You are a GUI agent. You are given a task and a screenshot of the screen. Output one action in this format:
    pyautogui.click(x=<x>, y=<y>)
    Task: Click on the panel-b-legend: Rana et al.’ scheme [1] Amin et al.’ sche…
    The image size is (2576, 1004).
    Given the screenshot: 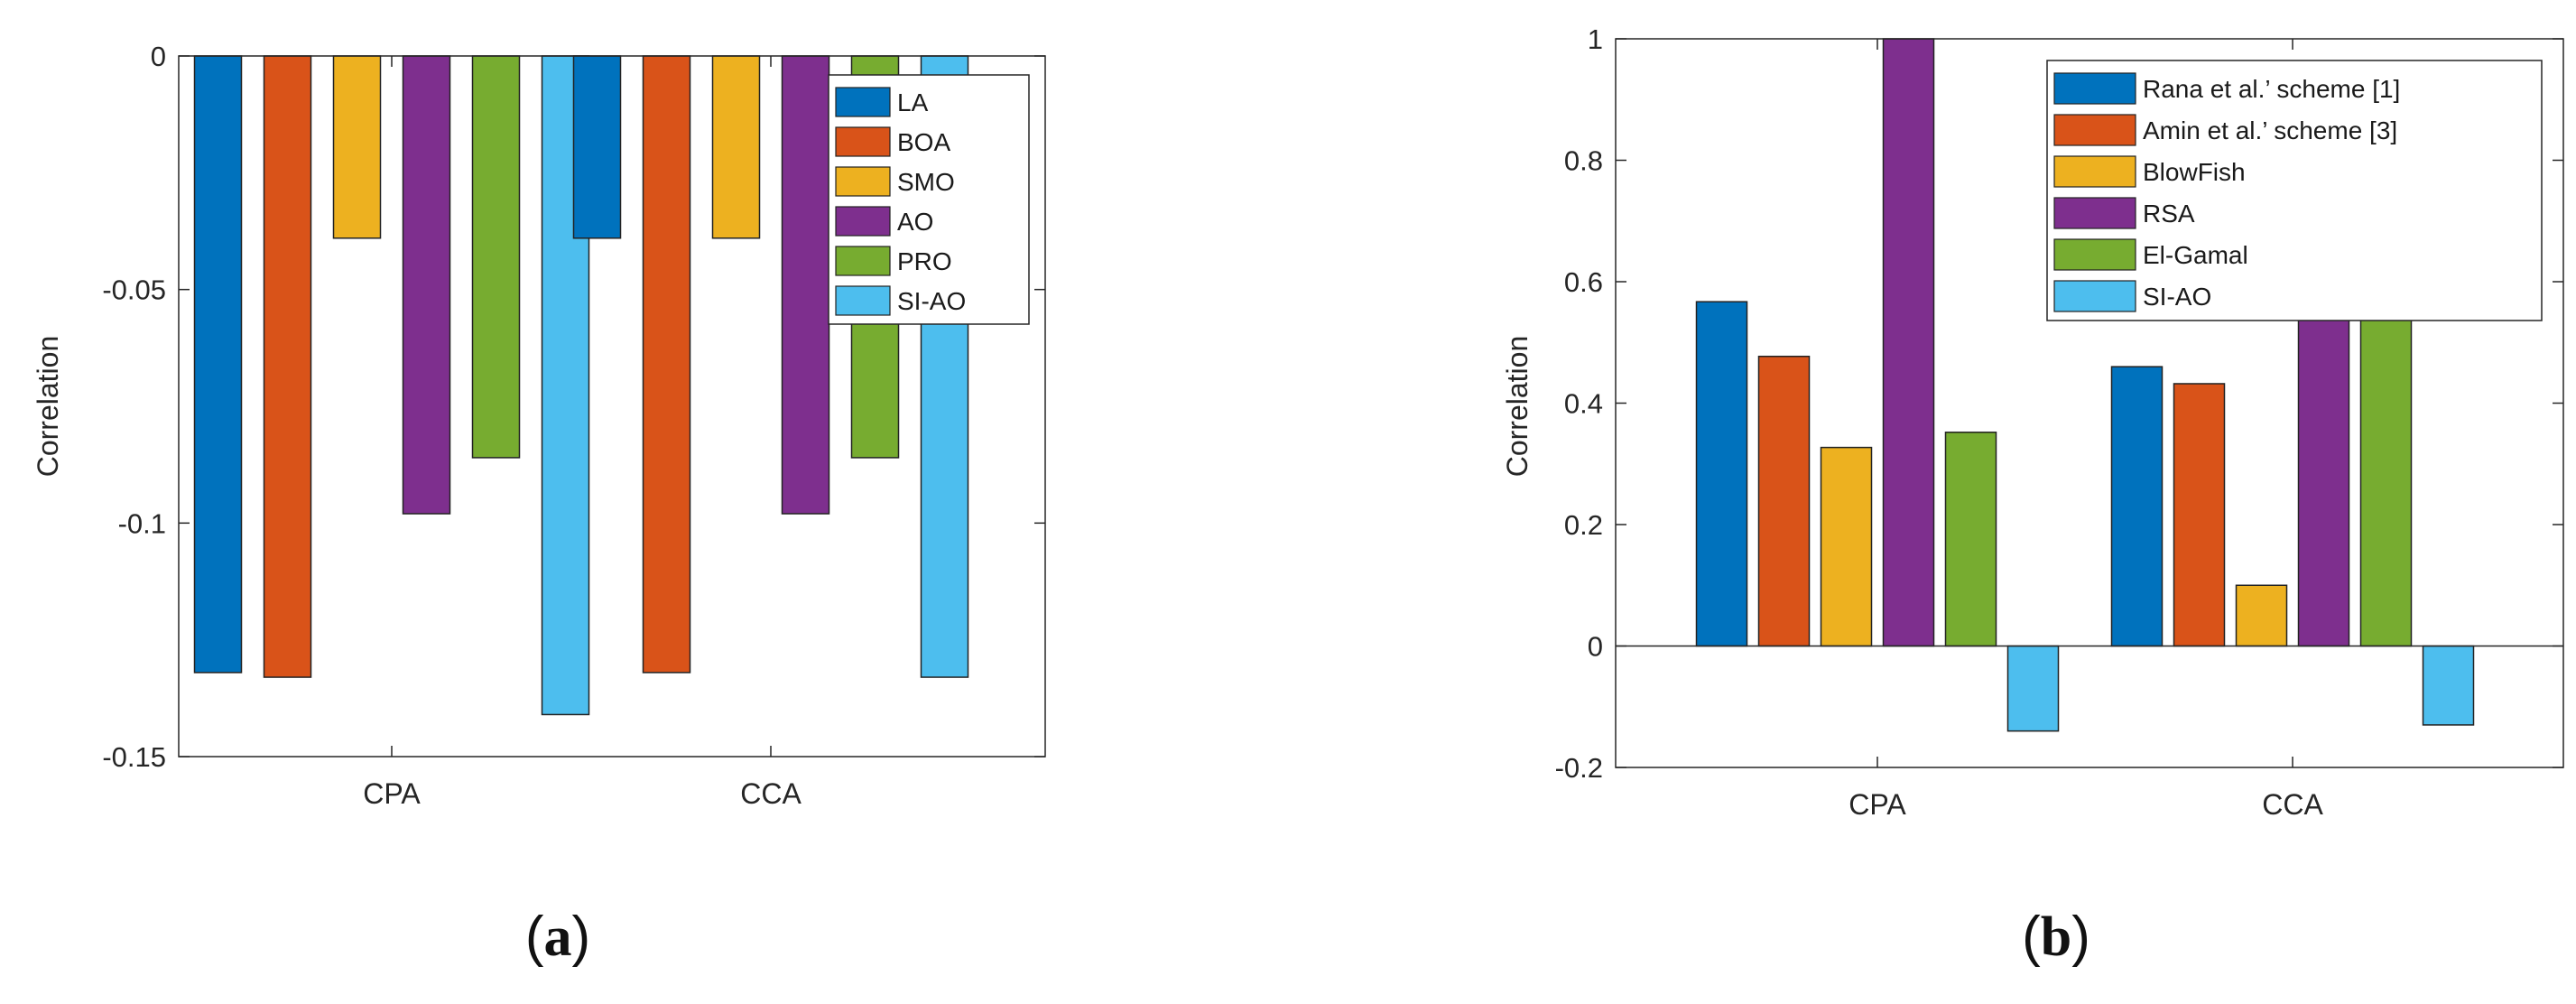 What is the action you would take?
    pyautogui.click(x=2294, y=190)
    